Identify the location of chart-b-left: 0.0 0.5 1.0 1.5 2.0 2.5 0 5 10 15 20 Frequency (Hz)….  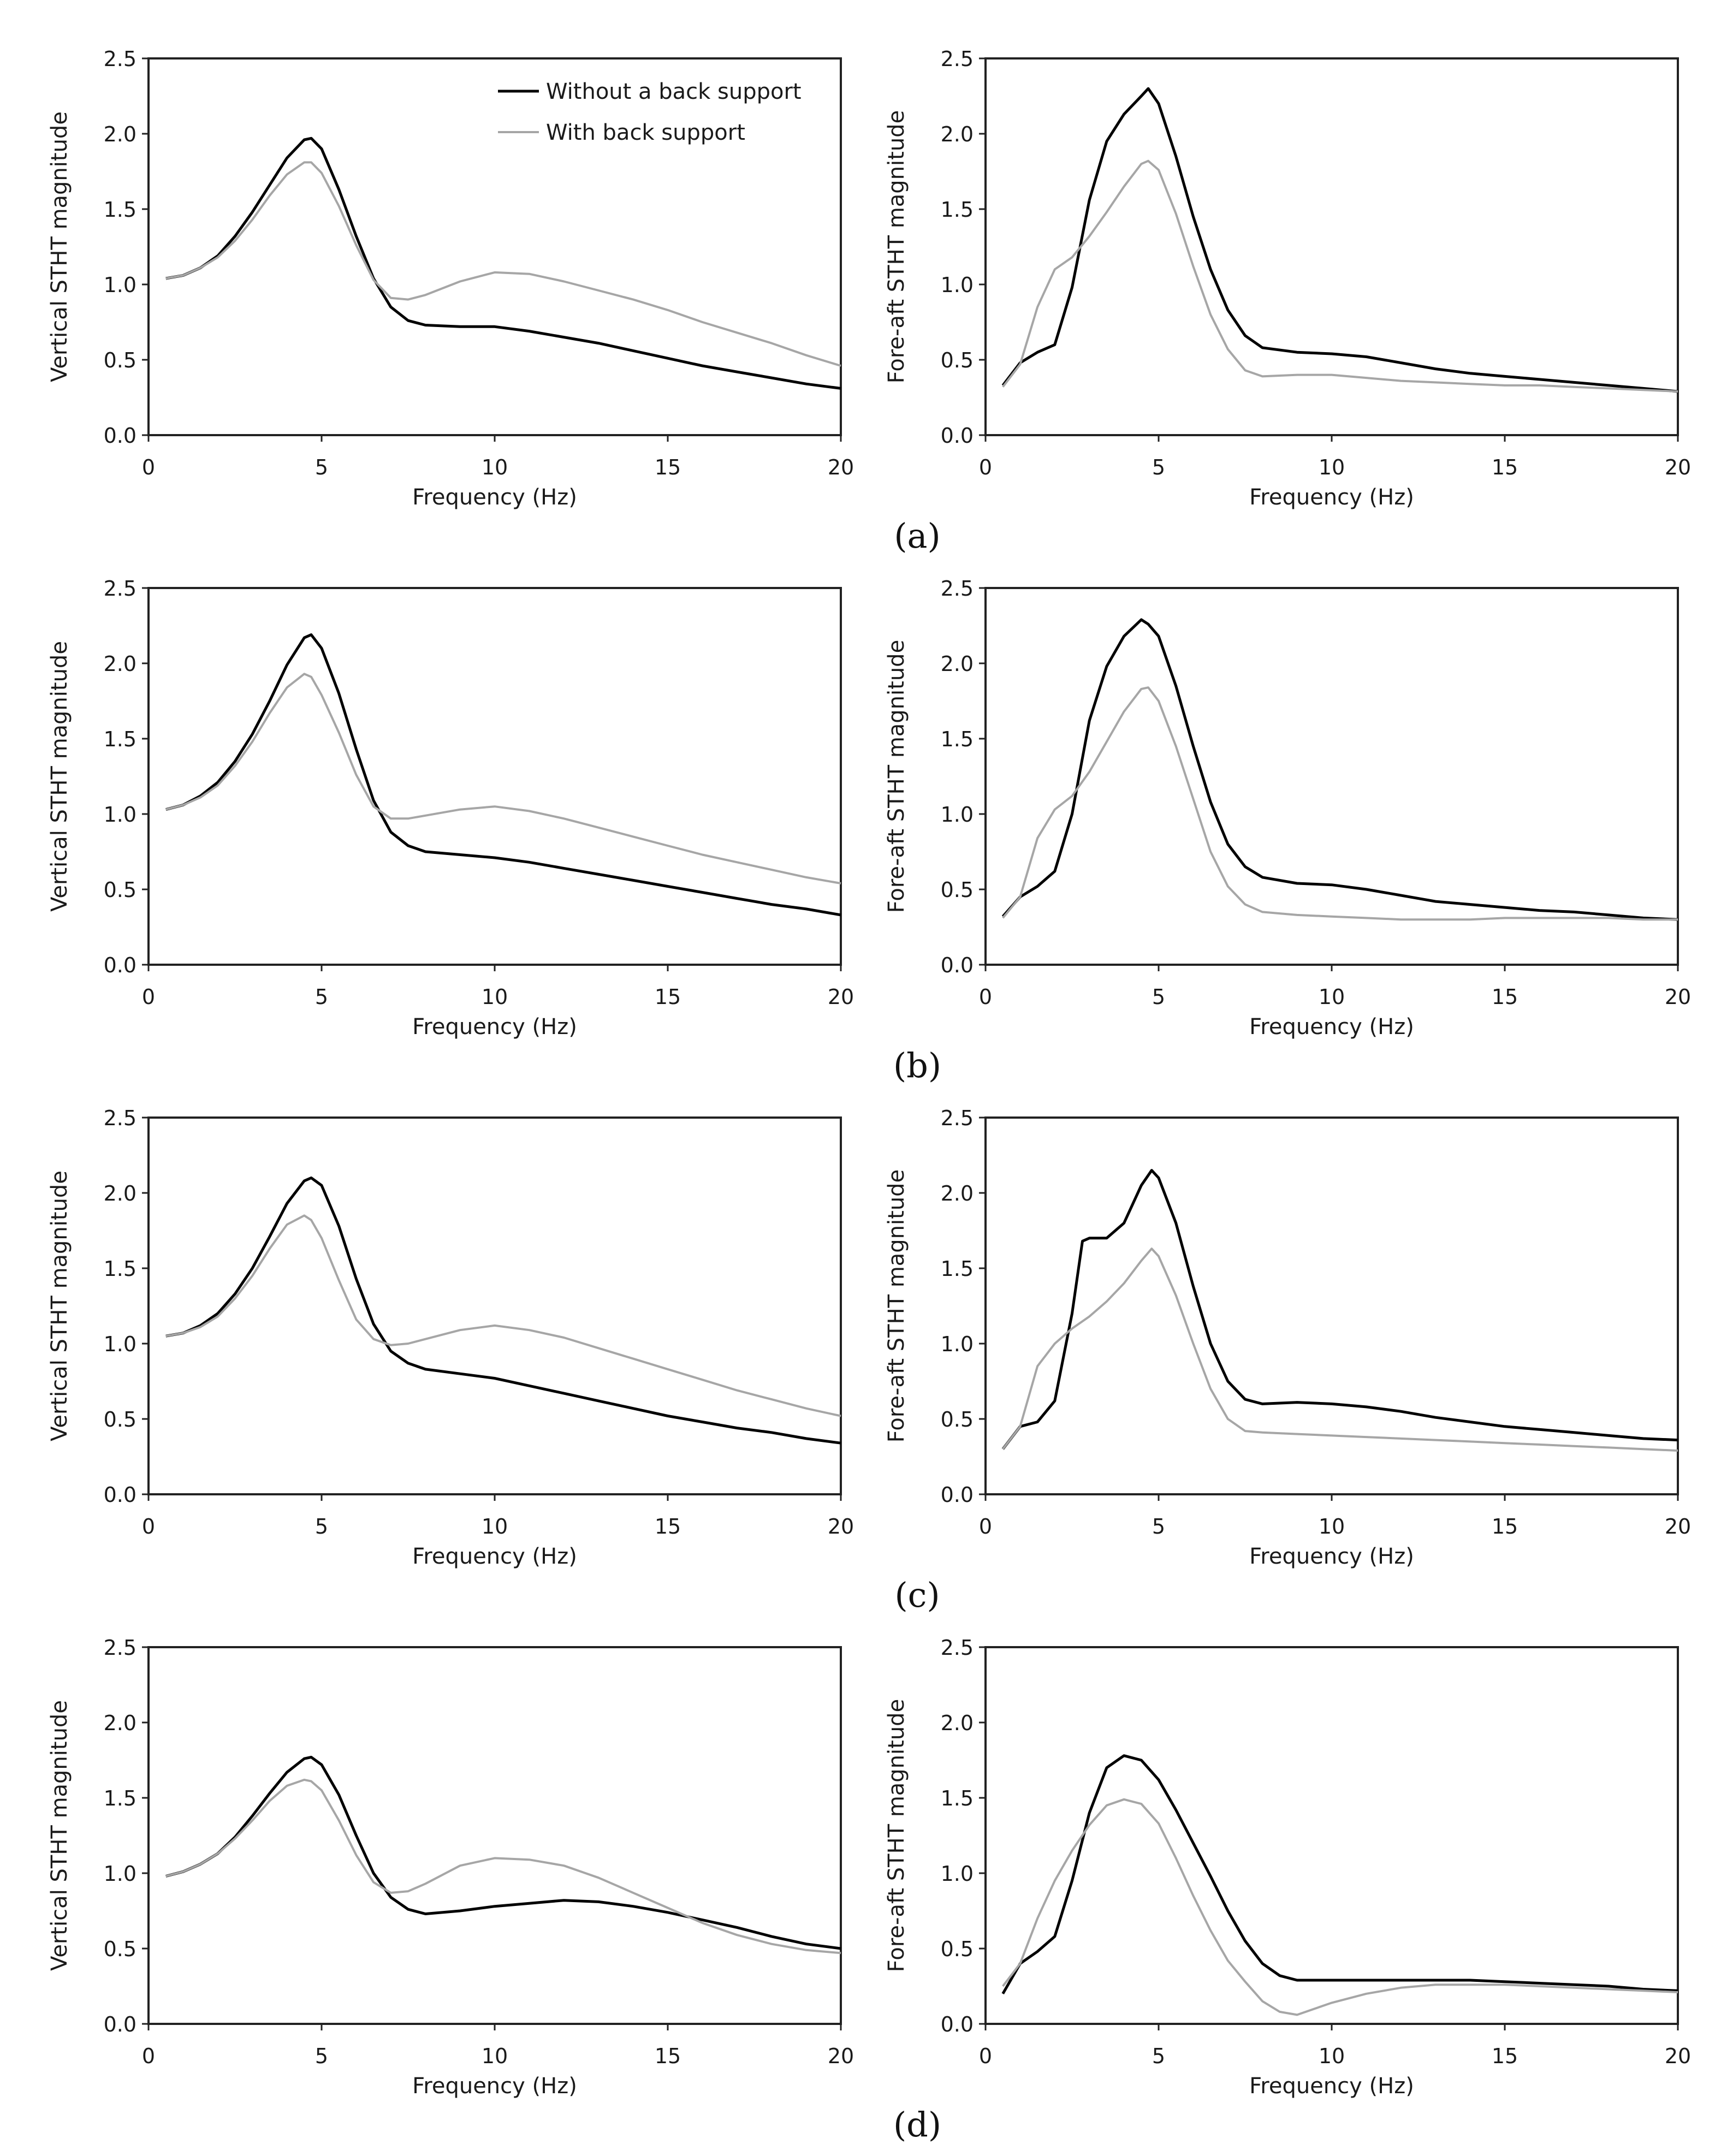
(450, 808).